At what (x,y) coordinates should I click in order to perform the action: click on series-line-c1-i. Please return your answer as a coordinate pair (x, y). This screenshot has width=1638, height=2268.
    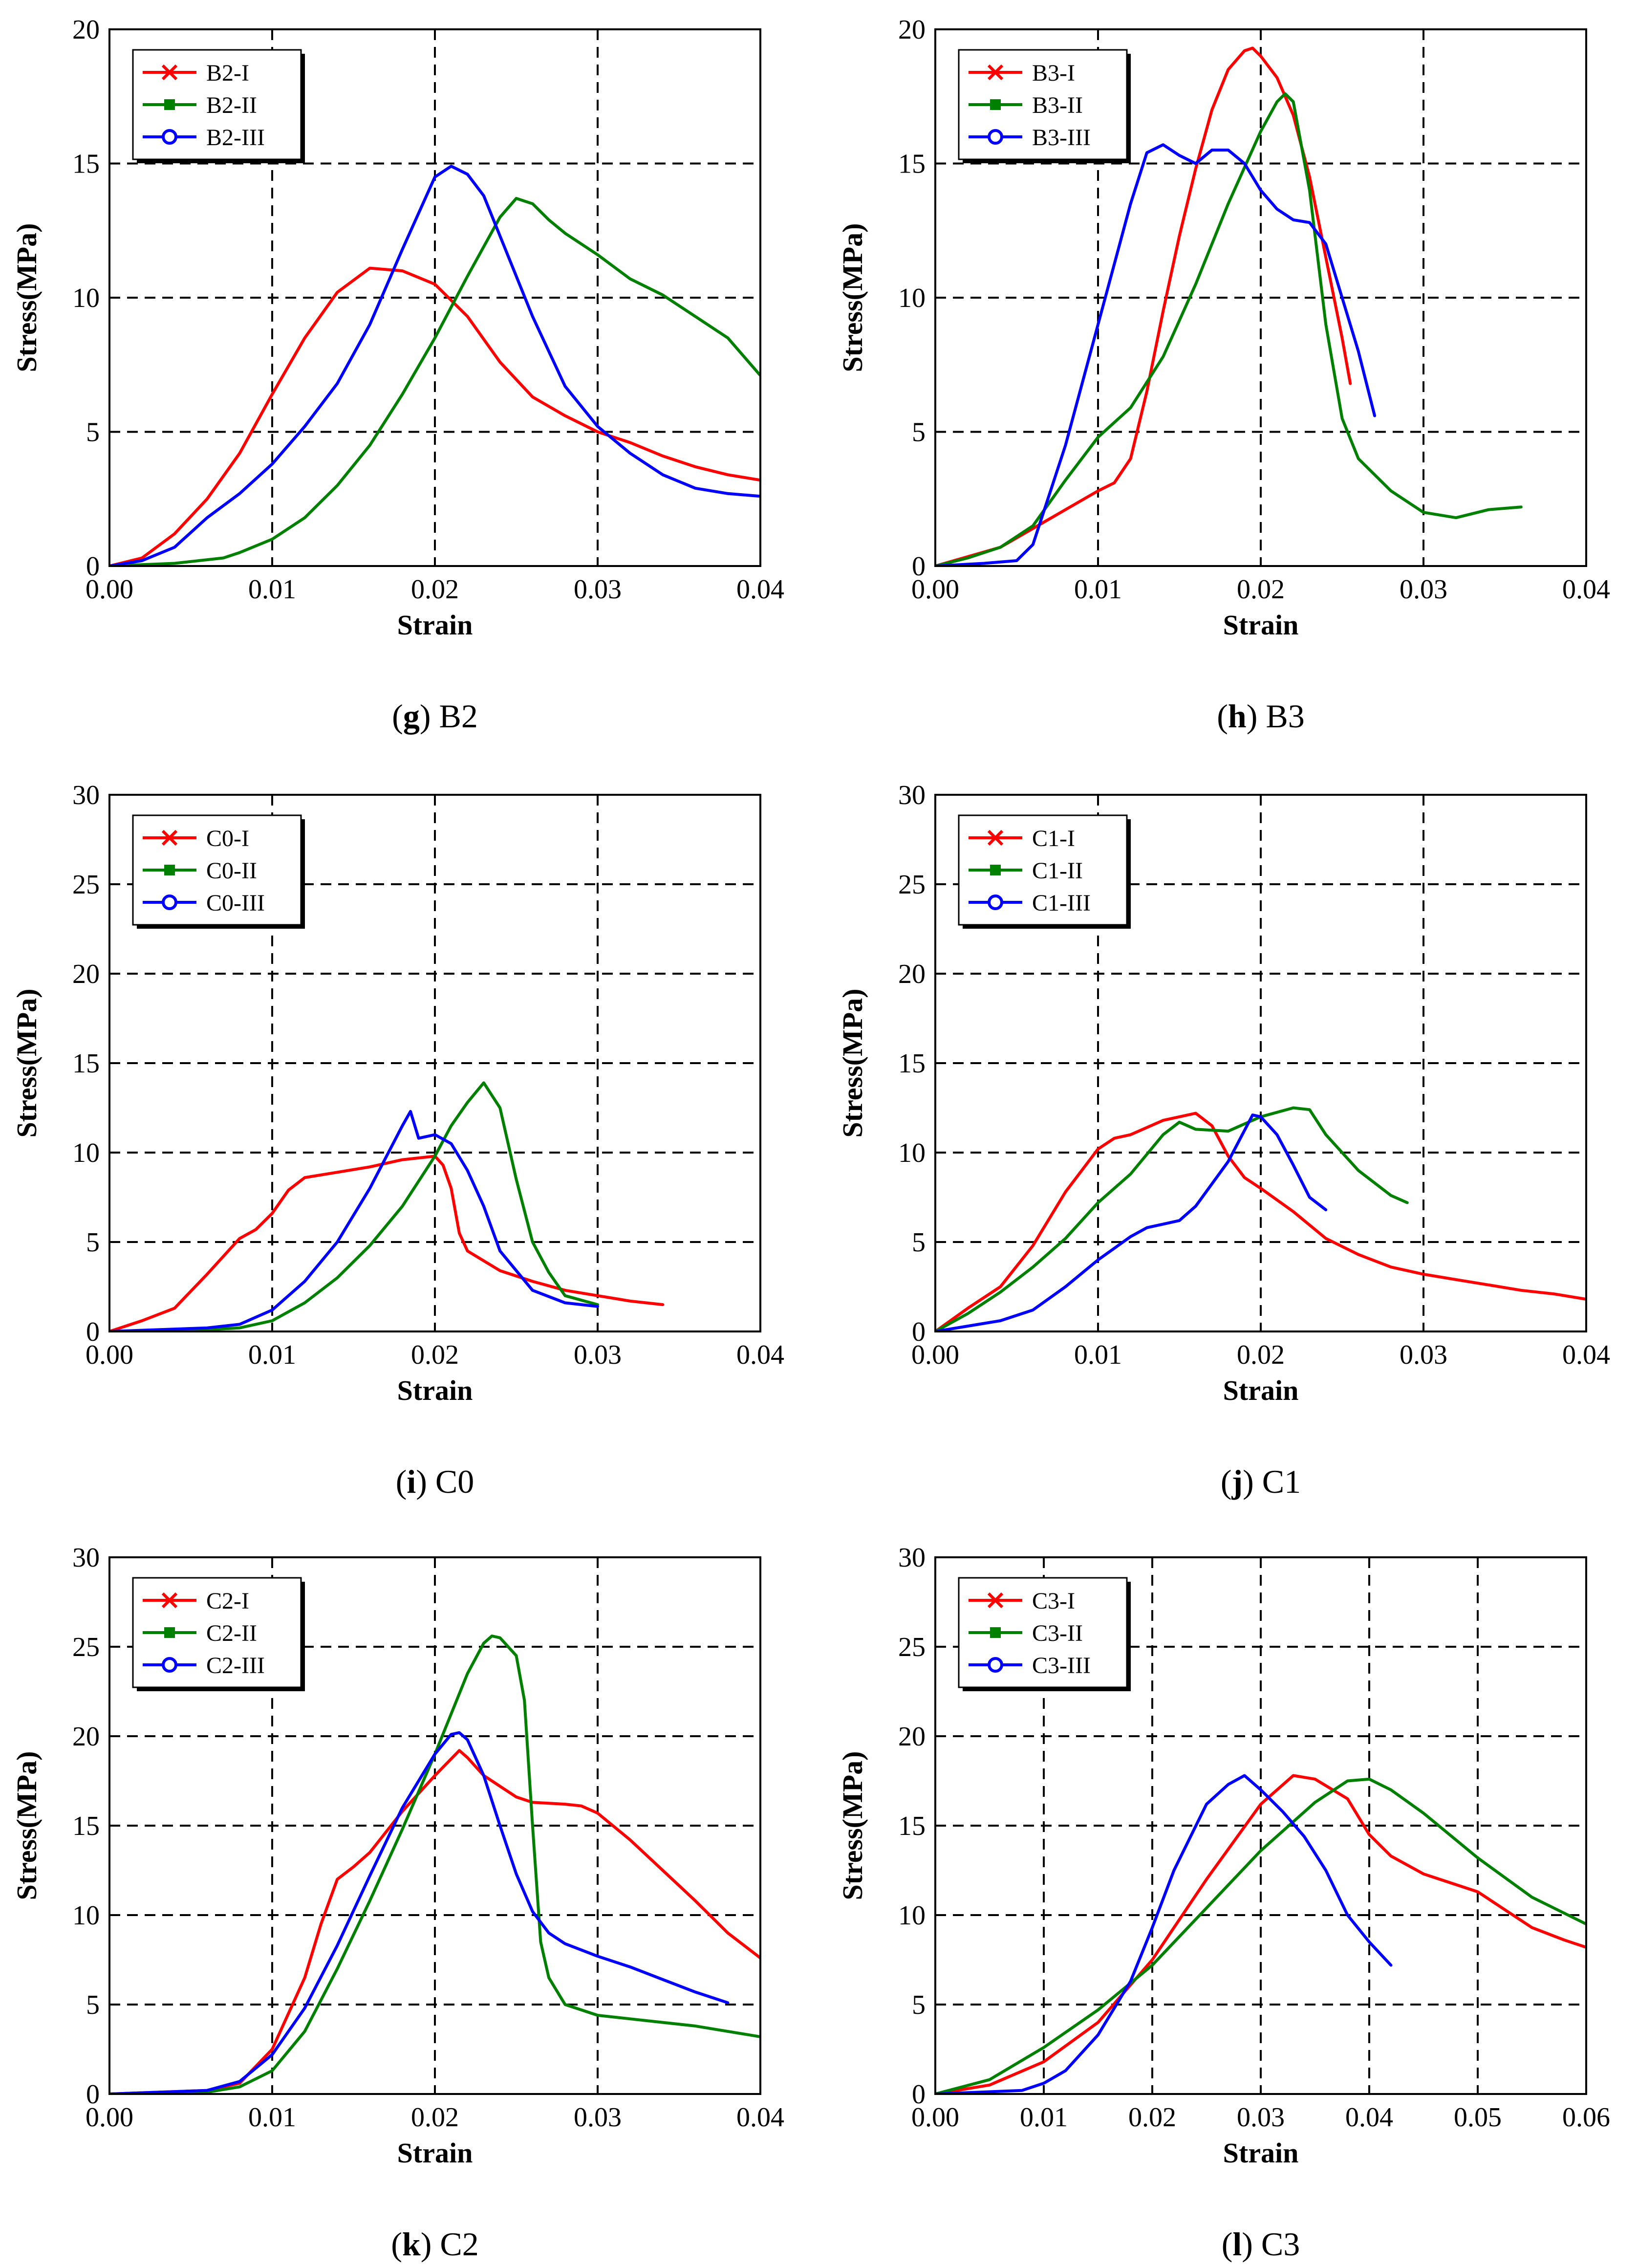
    Looking at the image, I should click on (1260, 1221).